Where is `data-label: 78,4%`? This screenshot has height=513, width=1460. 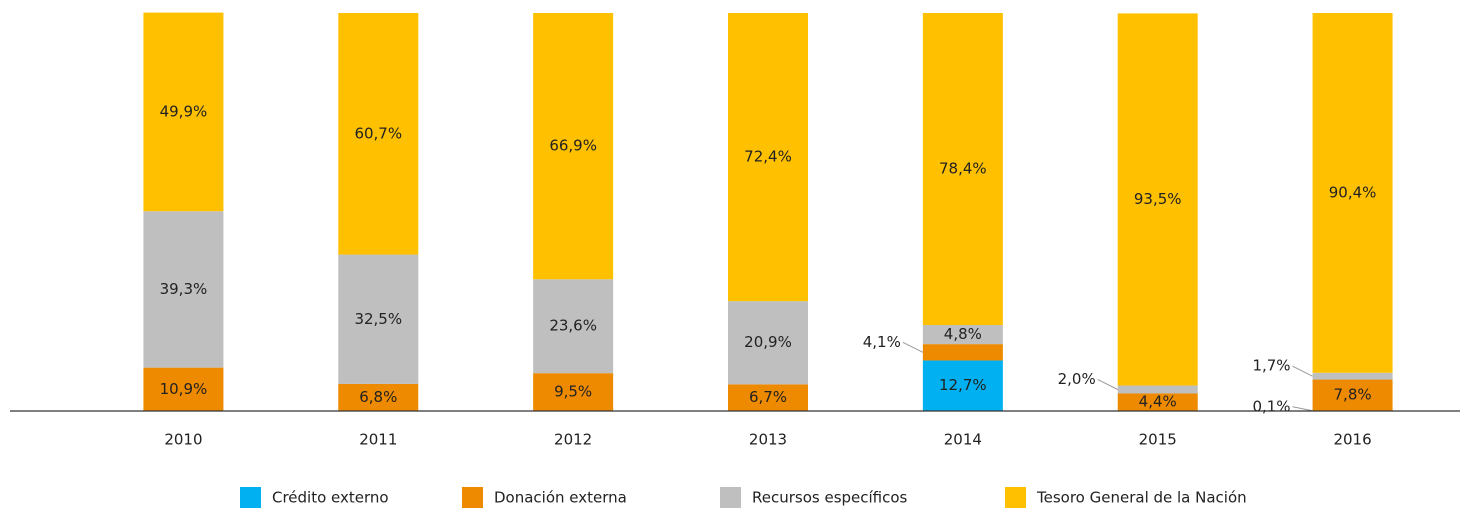
data-label: 78,4% is located at coordinates (963, 169).